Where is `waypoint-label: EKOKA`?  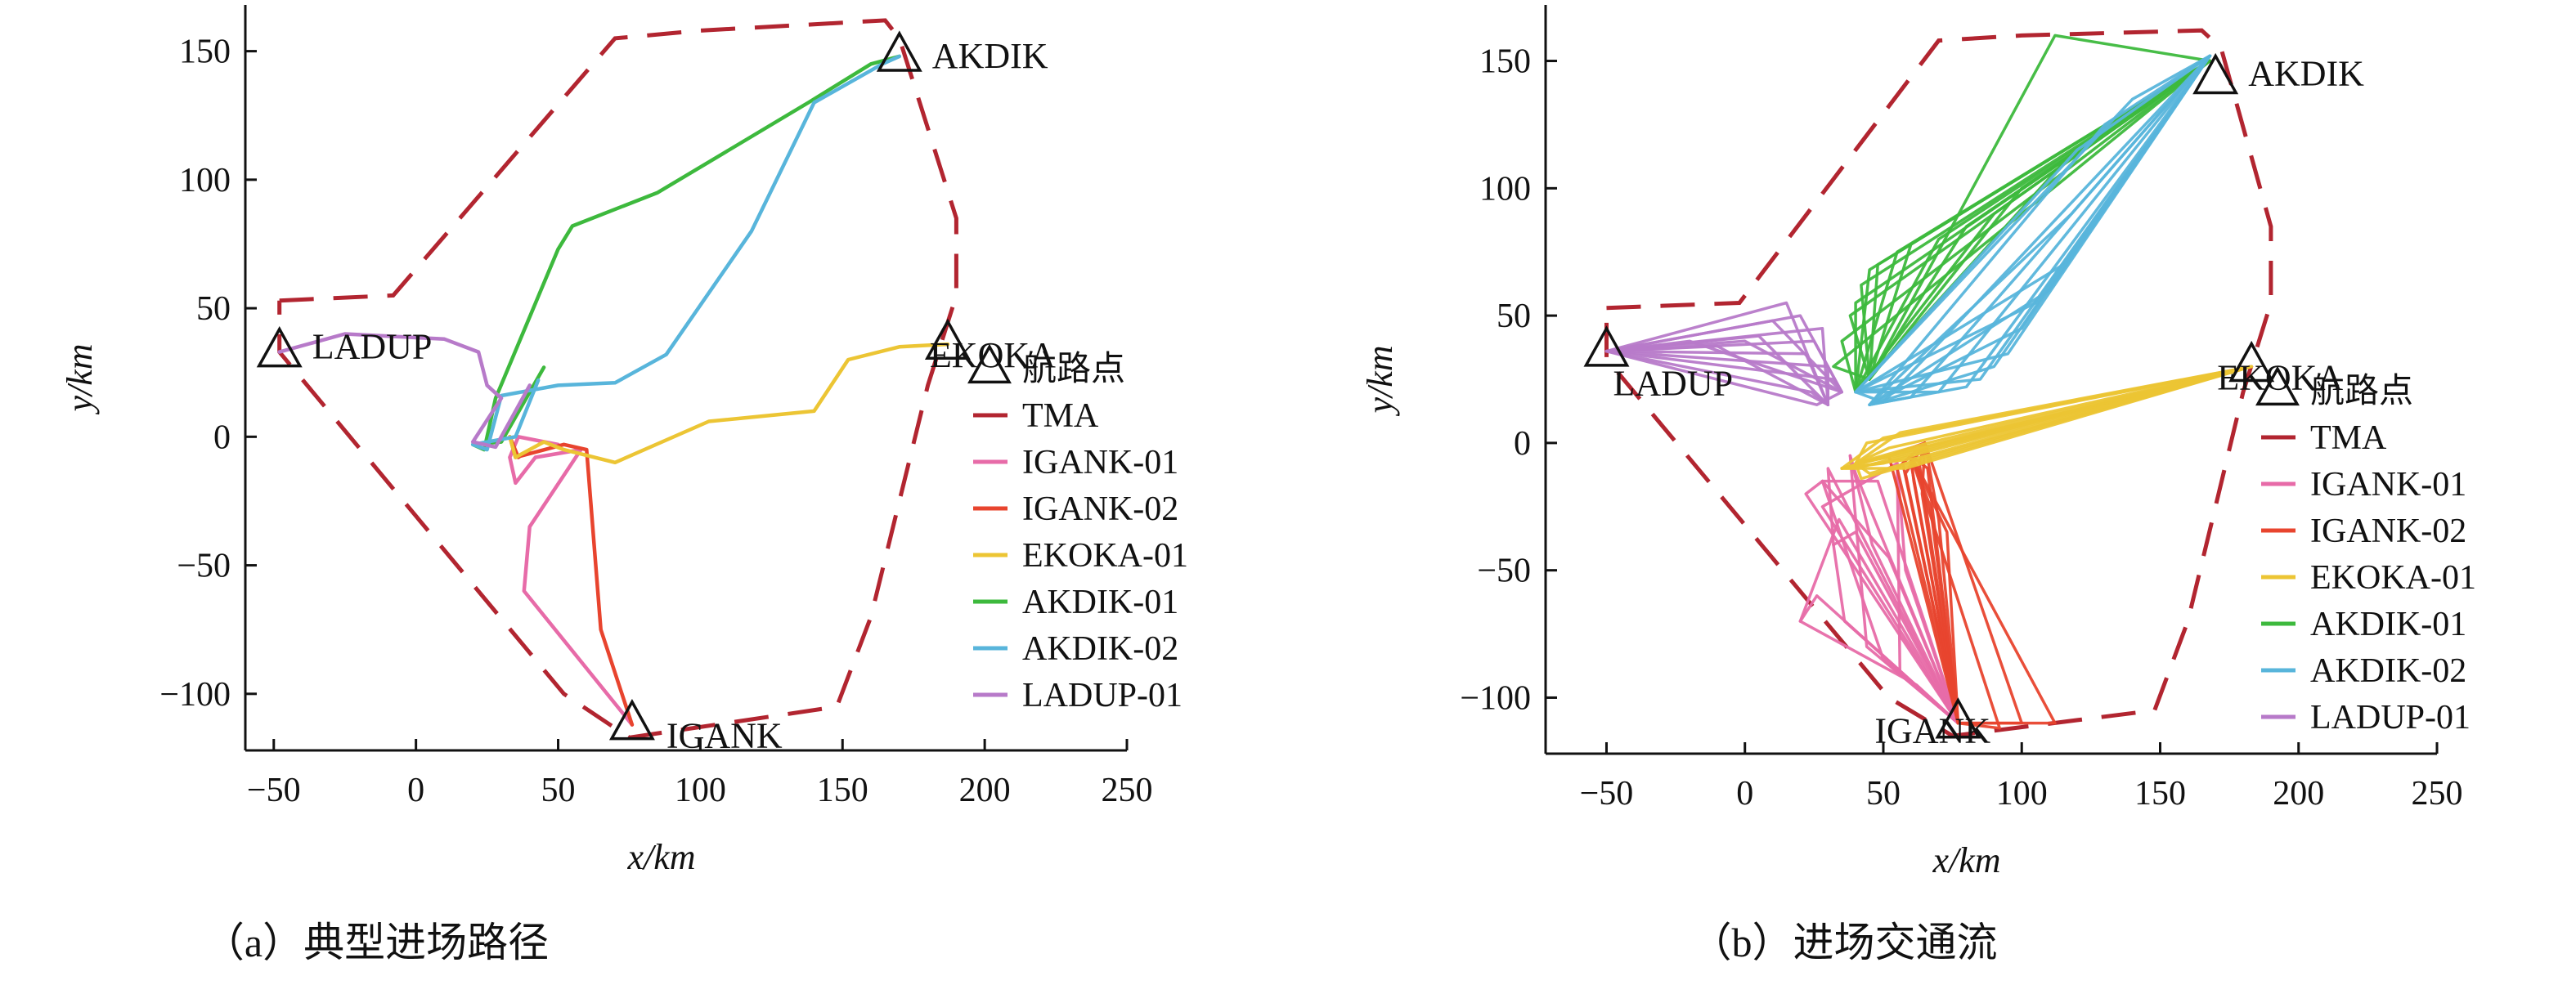 waypoint-label: EKOKA is located at coordinates (2280, 377).